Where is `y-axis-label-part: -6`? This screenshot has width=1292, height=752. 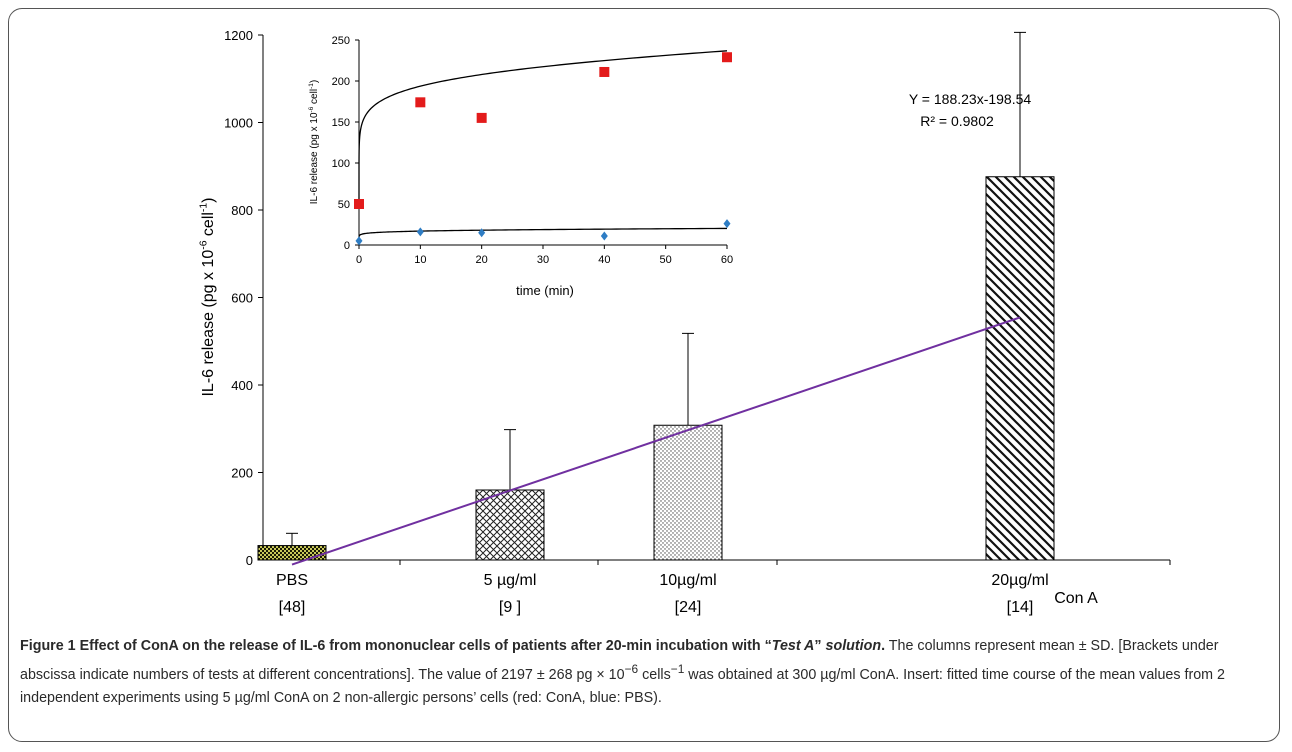
y-axis-label-part: -6 is located at coordinates (204, 244).